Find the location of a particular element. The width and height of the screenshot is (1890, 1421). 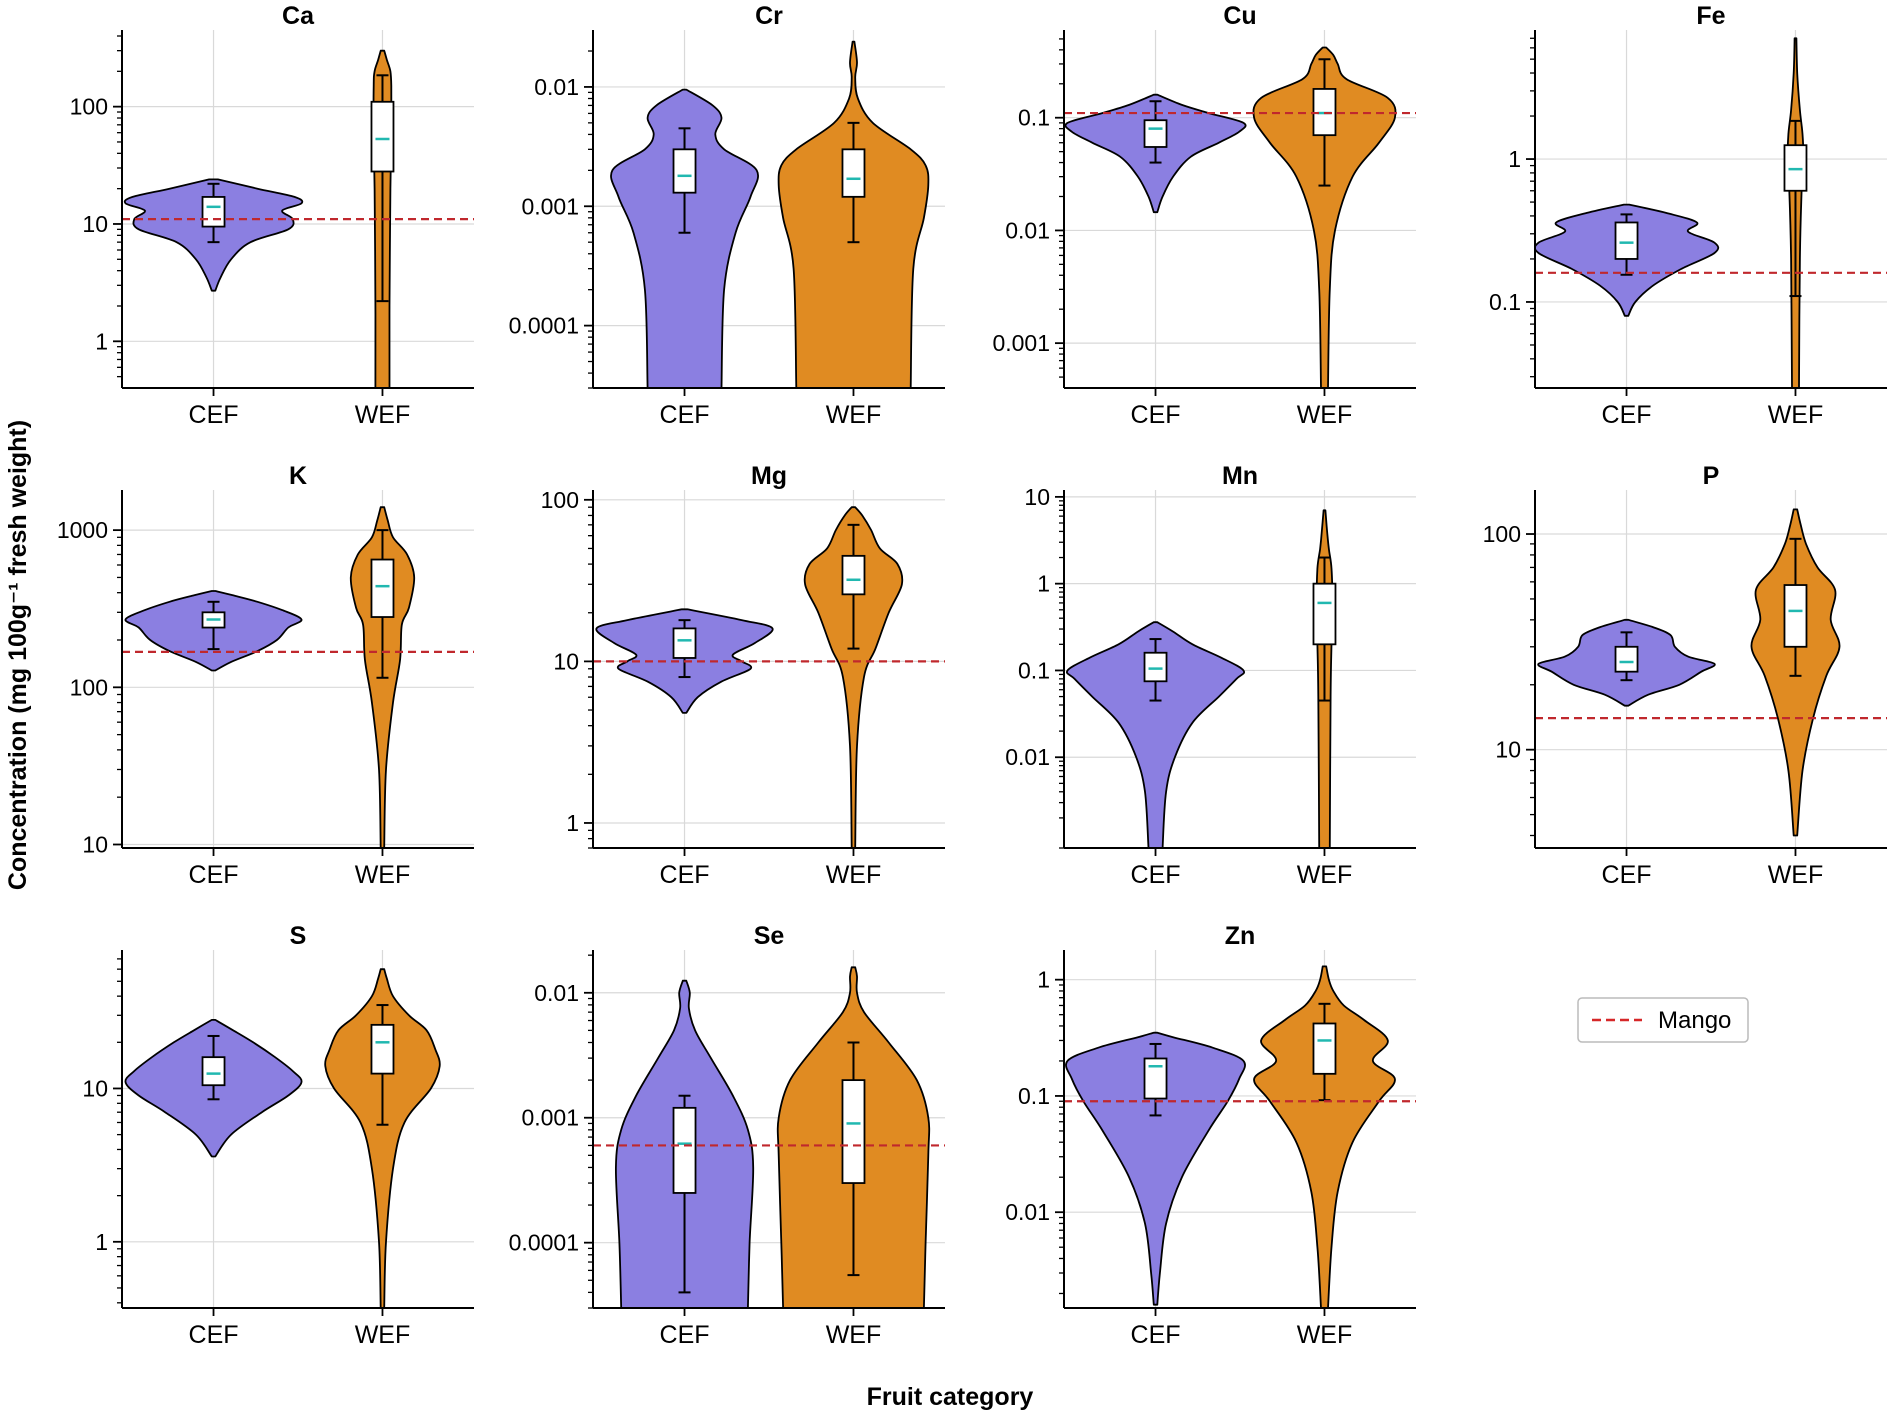

panel-title-s: S is located at coordinates (298, 936).